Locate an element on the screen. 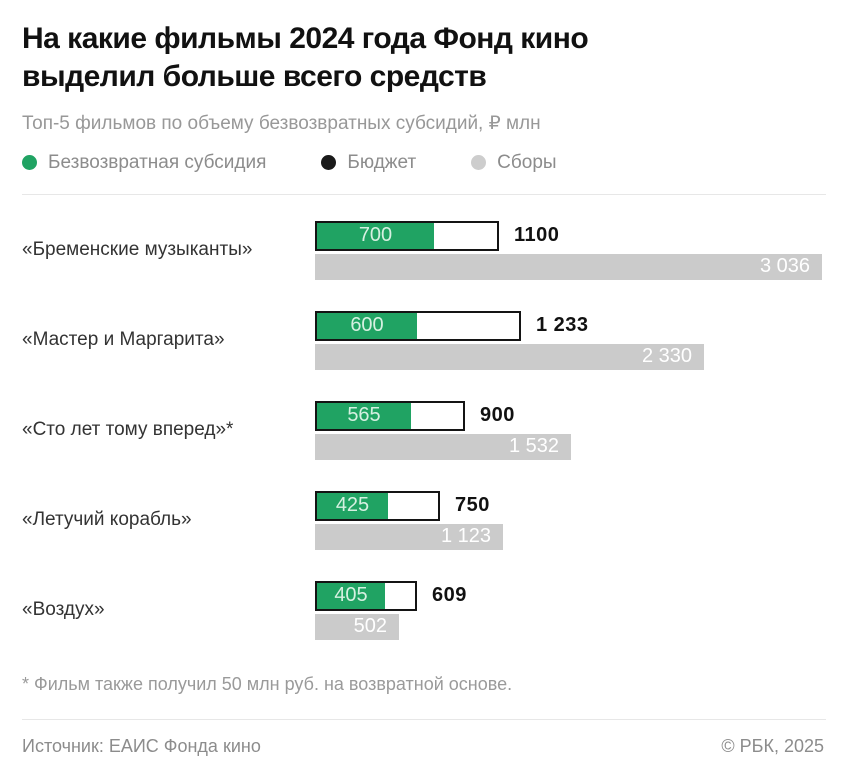 The image size is (850, 757). legend-dot-green-icon is located at coordinates (29, 163).